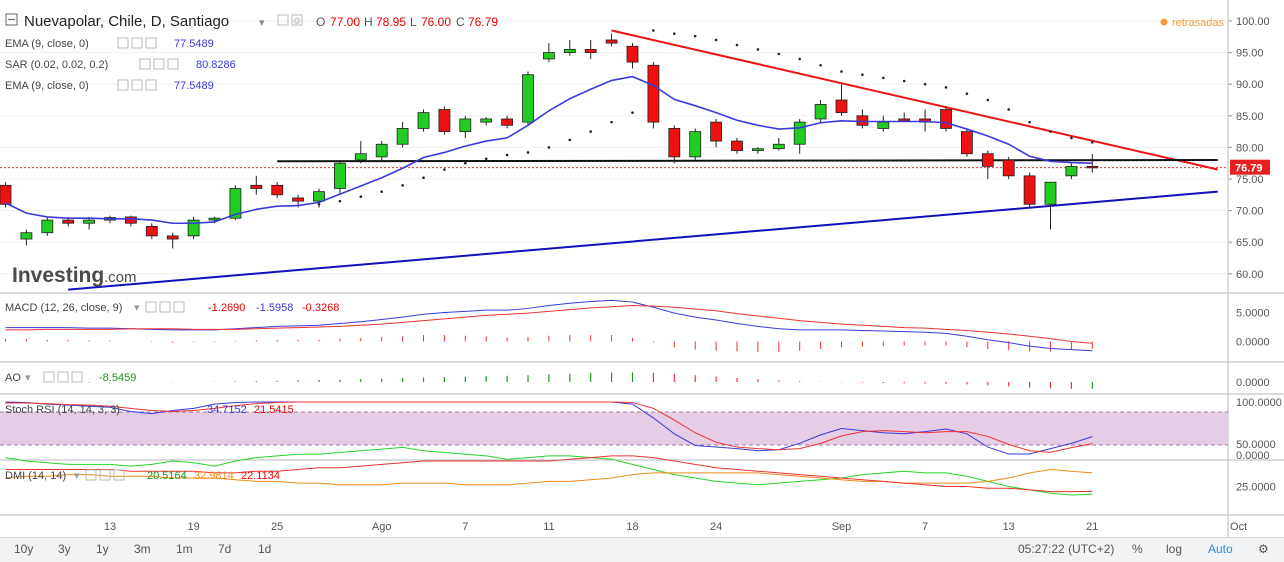 This screenshot has width=1284, height=562. What do you see at coordinates (1256, 488) in the screenshot?
I see `dmi-axis-label: 25.0000` at bounding box center [1256, 488].